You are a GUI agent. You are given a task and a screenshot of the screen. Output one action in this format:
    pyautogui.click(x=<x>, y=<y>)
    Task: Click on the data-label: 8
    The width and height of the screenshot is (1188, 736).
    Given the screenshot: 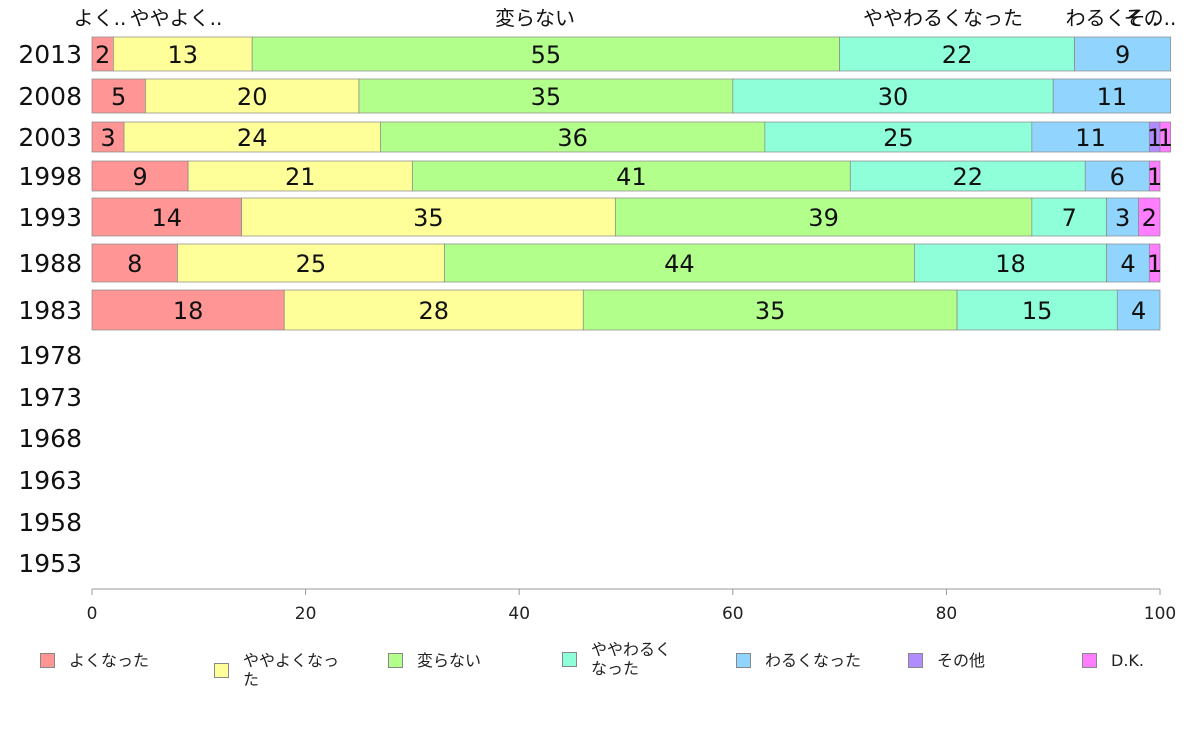 What is the action you would take?
    pyautogui.click(x=134, y=264)
    